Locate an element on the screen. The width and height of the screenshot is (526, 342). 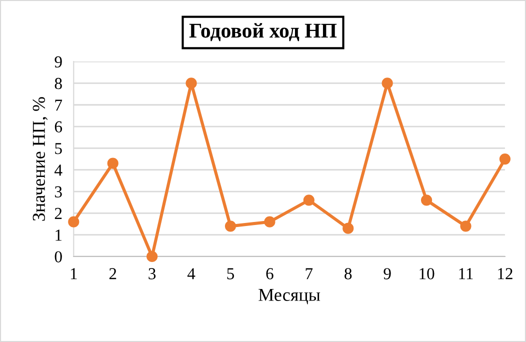
y-tick-label: 3 is located at coordinates (58, 192).